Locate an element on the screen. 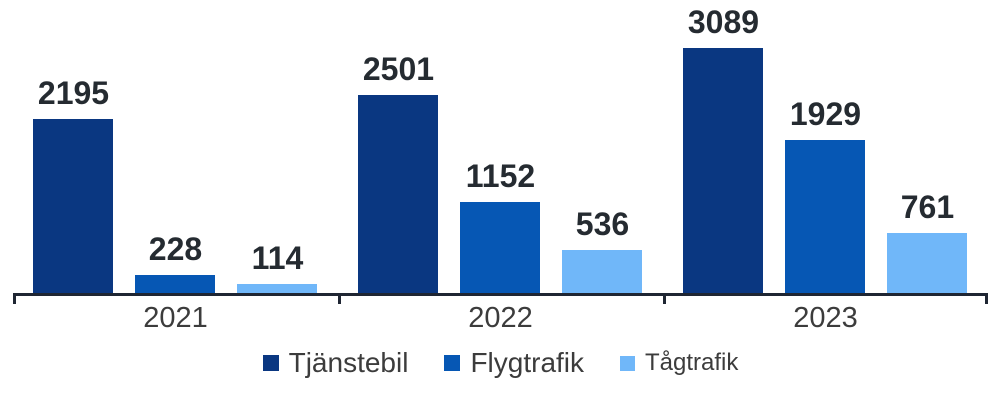  data-label: 114 is located at coordinates (277, 258).